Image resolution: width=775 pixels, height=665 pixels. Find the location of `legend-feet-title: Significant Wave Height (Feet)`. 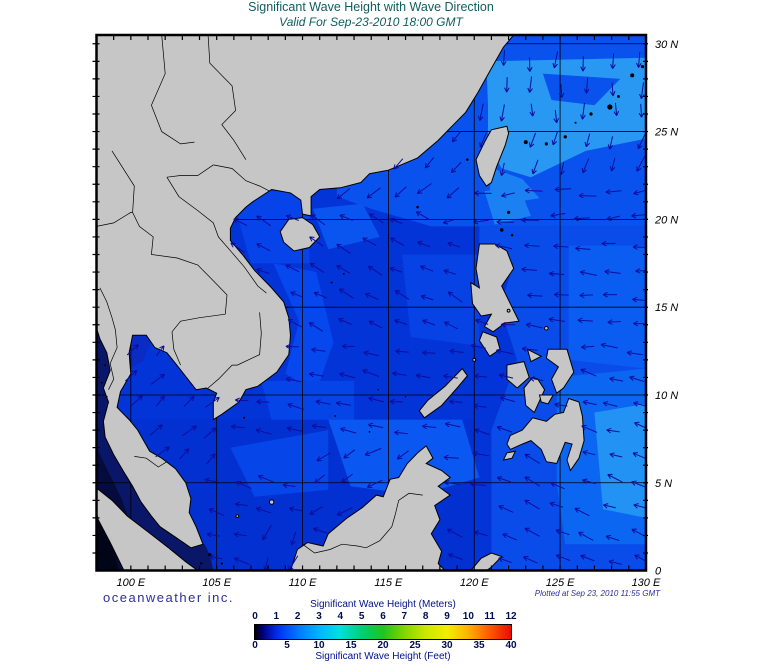

legend-feet-title: Significant Wave Height (Feet) is located at coordinates (383, 656).